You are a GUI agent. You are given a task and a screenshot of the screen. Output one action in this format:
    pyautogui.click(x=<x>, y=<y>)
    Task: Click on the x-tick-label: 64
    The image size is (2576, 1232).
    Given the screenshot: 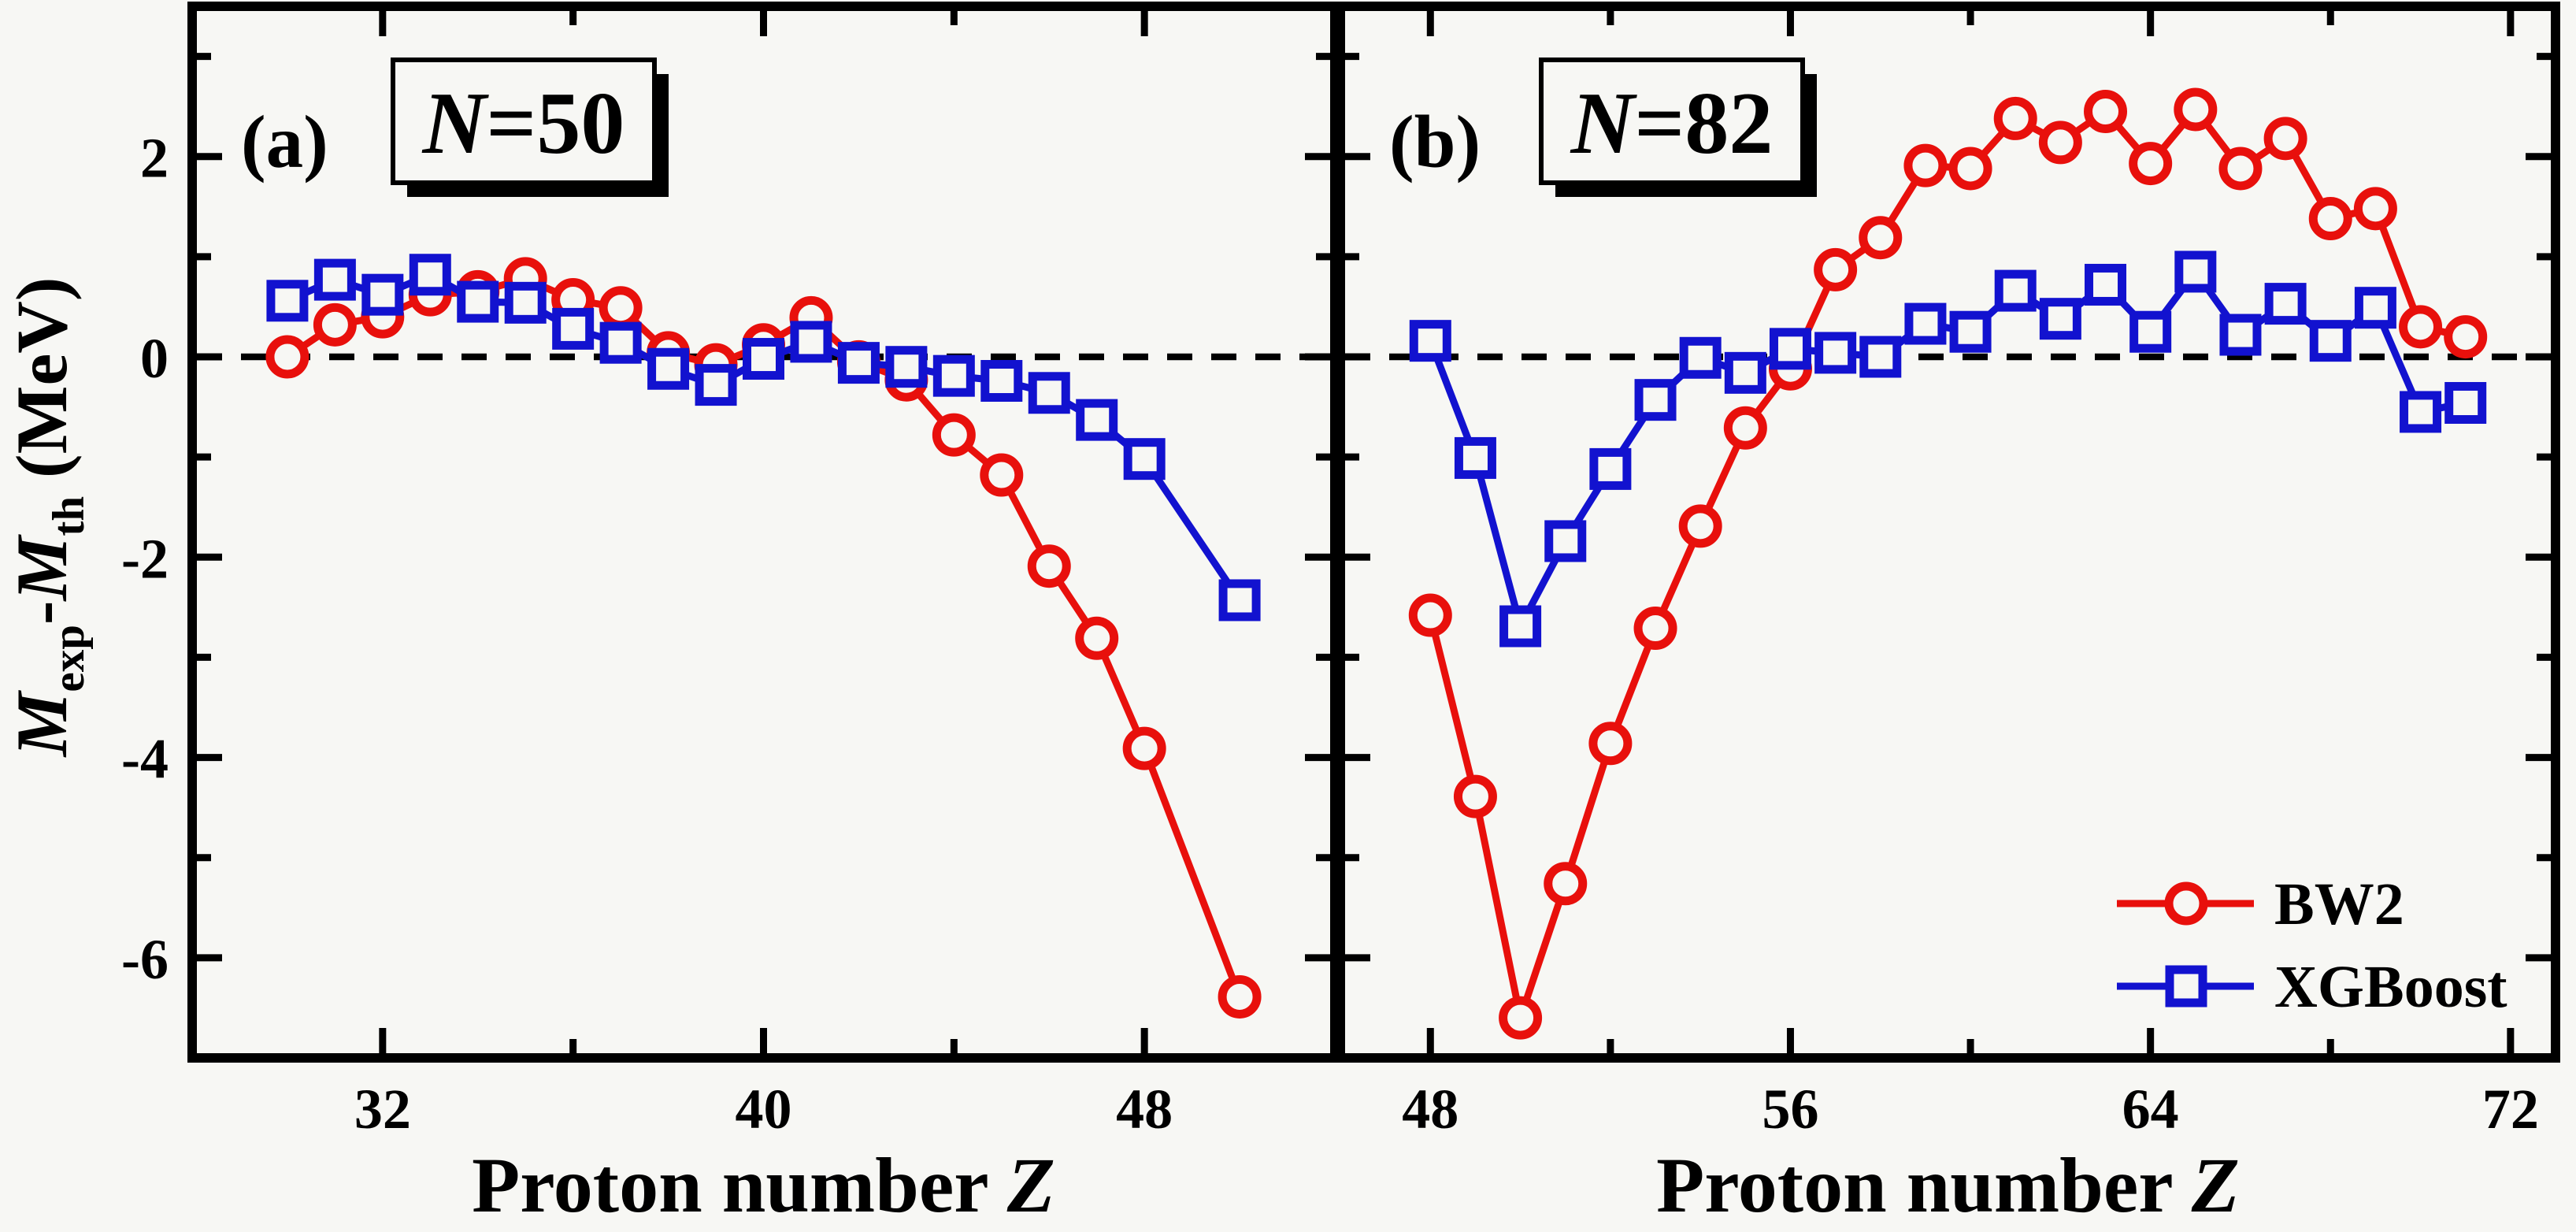 What is the action you would take?
    pyautogui.click(x=2150, y=1109)
    